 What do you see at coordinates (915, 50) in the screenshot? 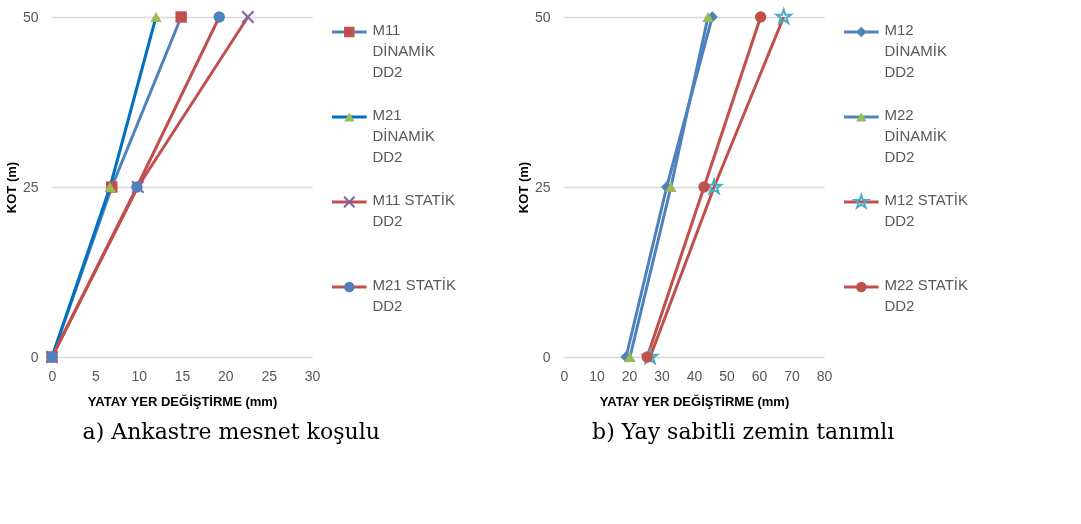
I see `legend-label: M12 DİNAMİK DD2` at bounding box center [915, 50].